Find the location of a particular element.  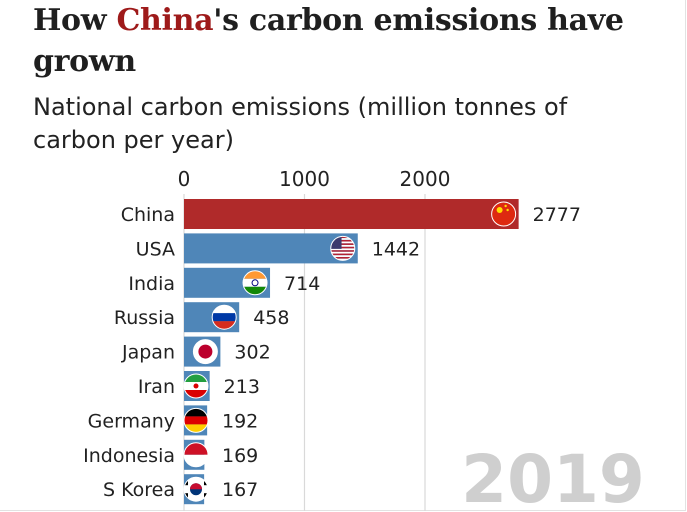

category-label: USA is located at coordinates (155, 249).